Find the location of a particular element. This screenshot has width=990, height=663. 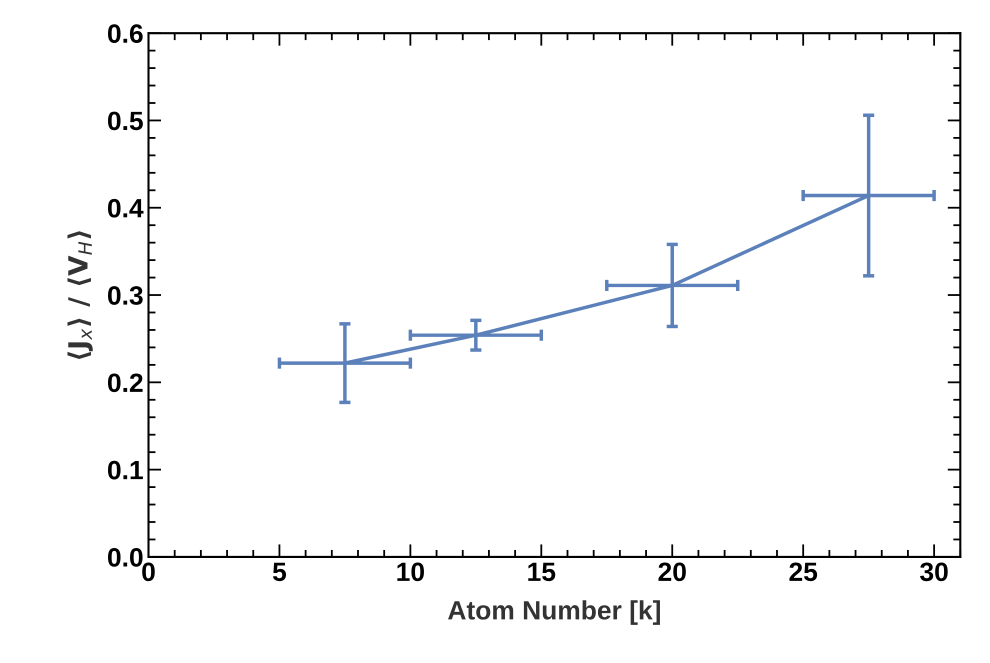

y-tick-label: 0.3 is located at coordinates (125, 295).